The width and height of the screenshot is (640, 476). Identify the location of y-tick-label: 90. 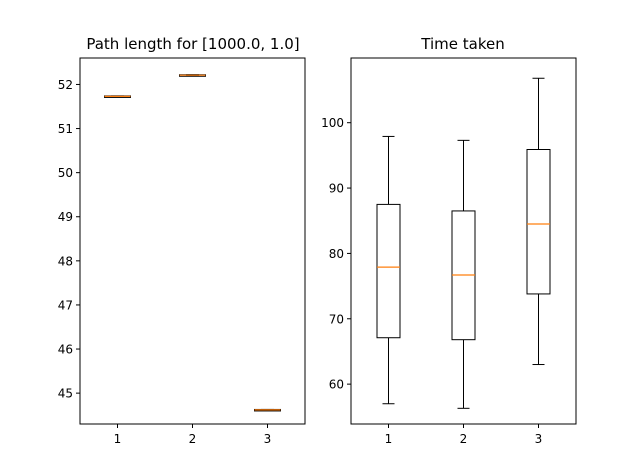
(336, 189).